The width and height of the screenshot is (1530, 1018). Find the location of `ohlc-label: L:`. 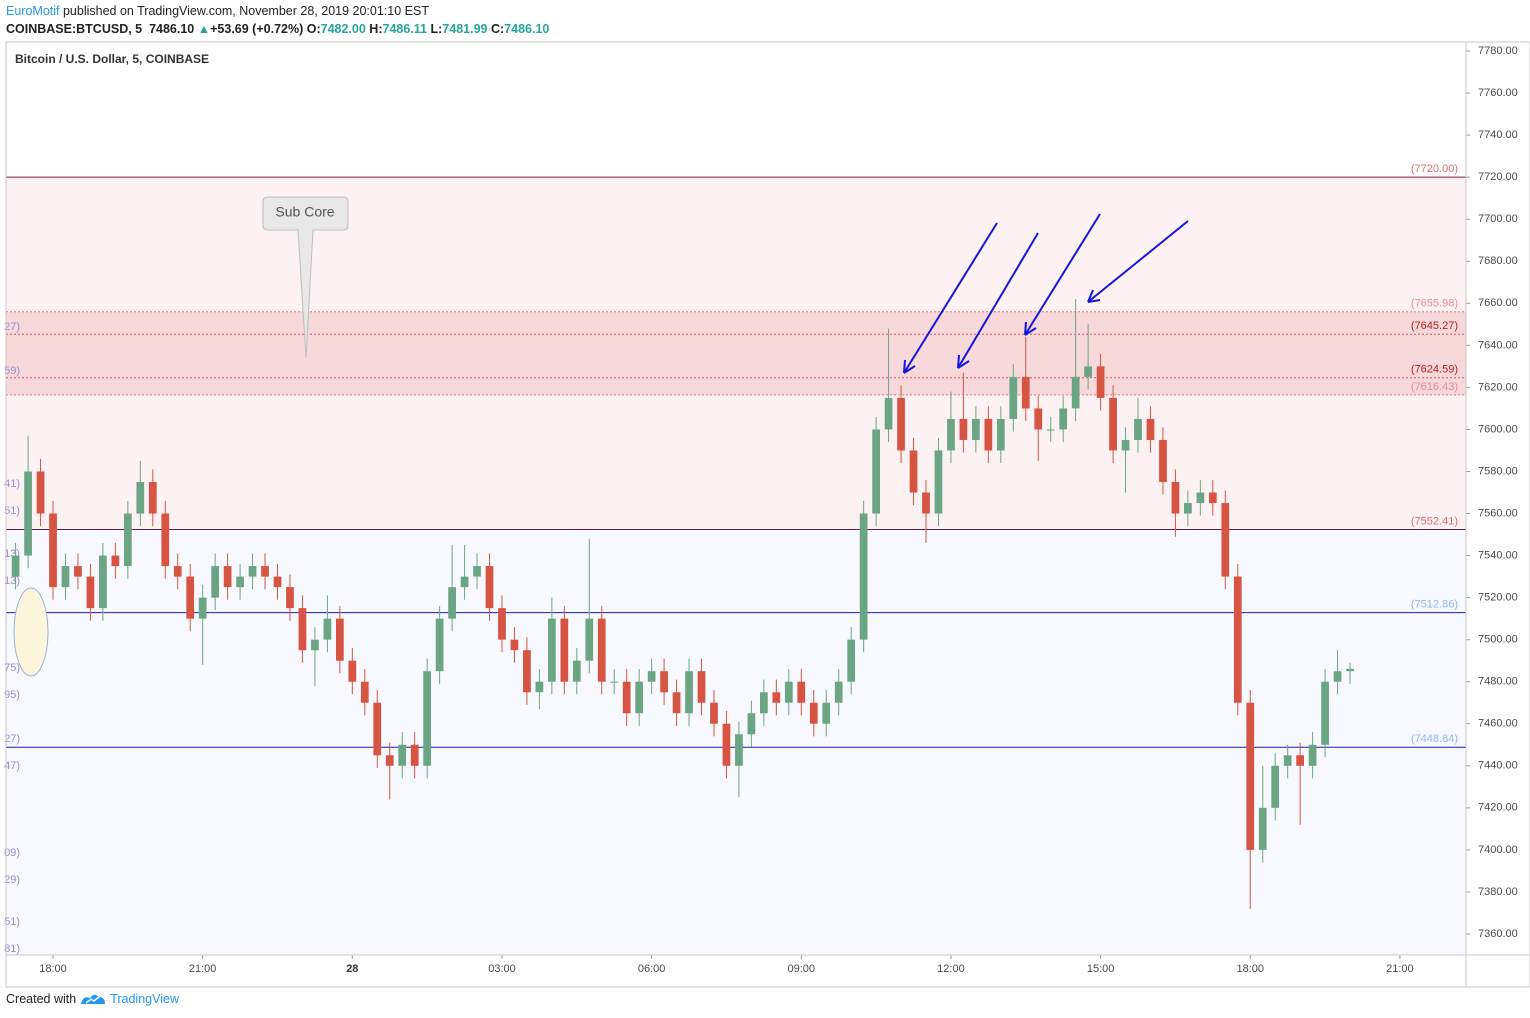

ohlc-label: L: is located at coordinates (436, 29).